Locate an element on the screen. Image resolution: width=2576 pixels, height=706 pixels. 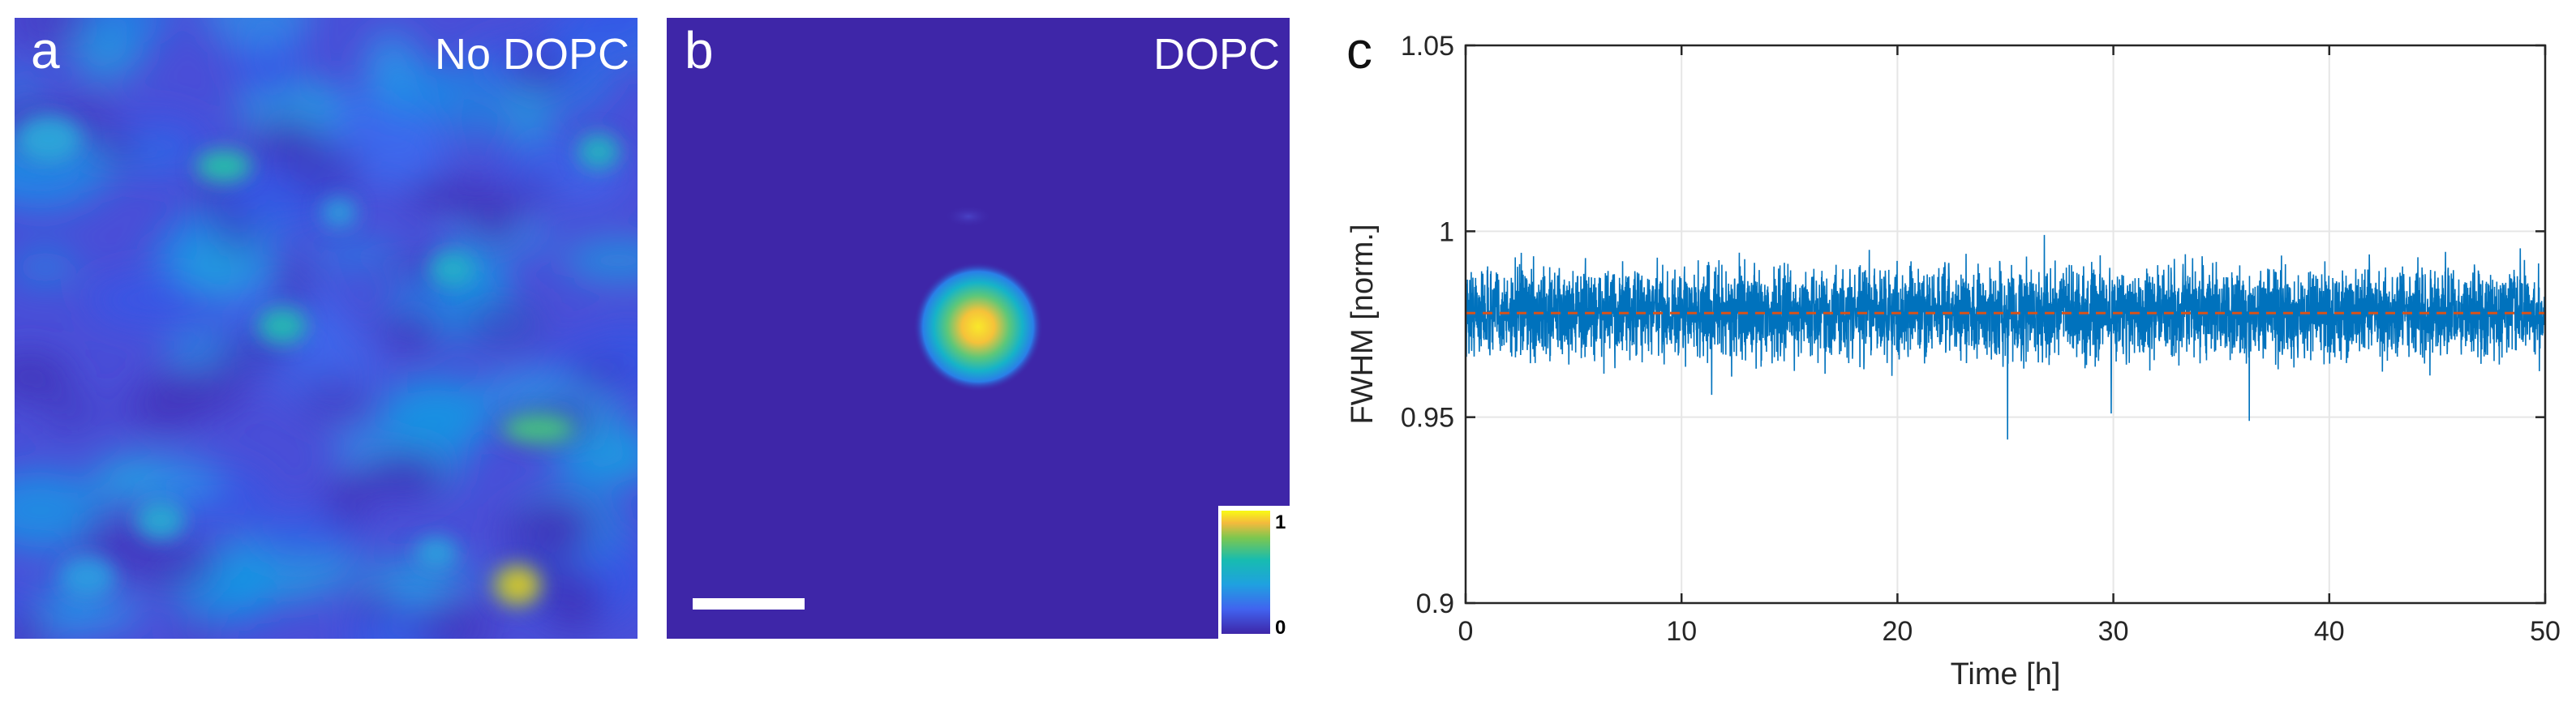
colorbar: 1 0 is located at coordinates (1254, 572).